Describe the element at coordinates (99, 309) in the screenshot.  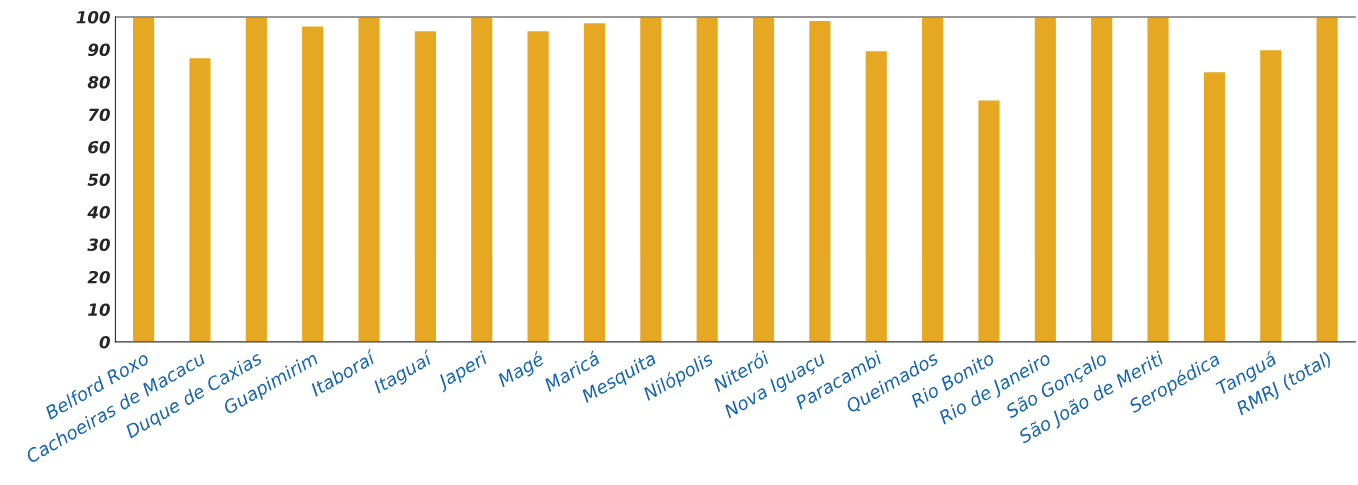
I see `y-tick-label: 10` at that location.